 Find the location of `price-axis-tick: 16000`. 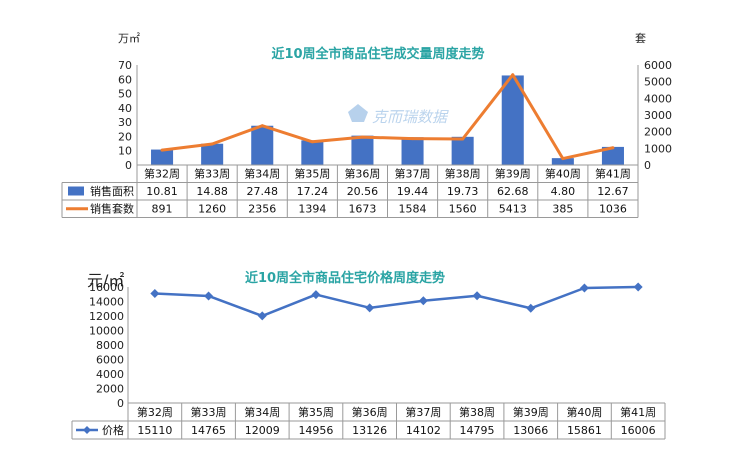

price-axis-tick: 16000 is located at coordinates (106, 287).